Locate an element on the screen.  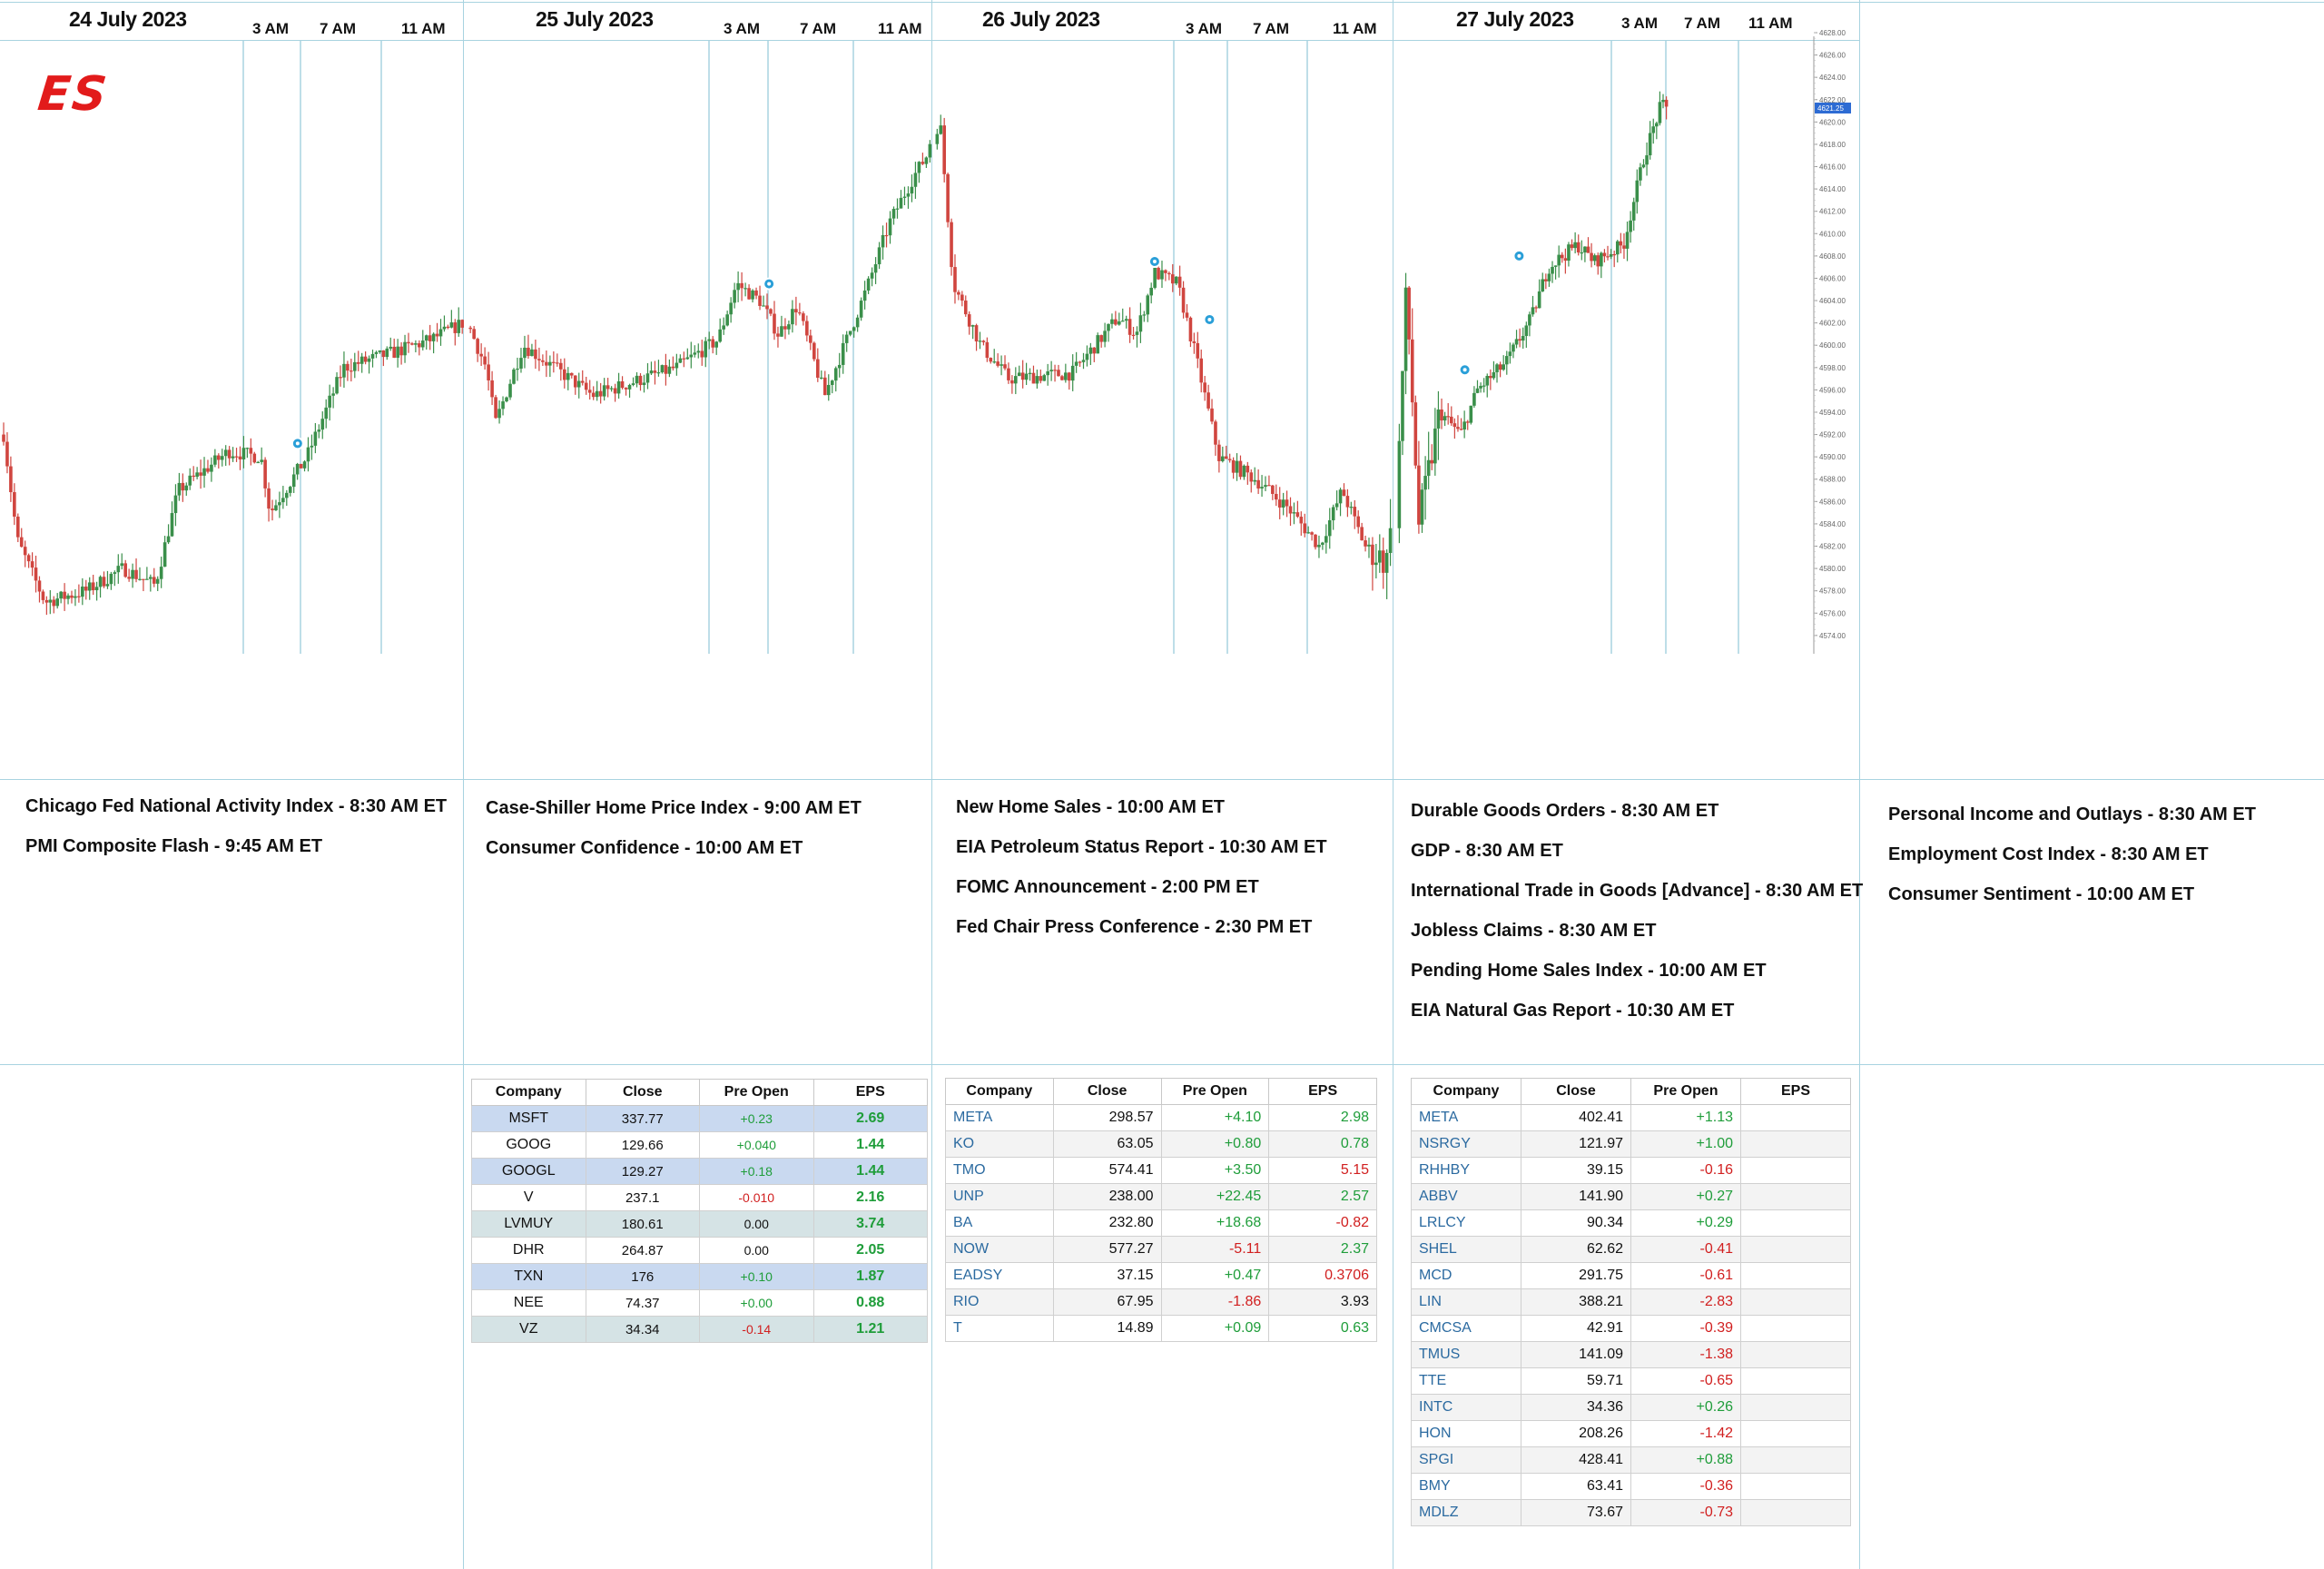
cell-close: 74.37 is located at coordinates (642, 1303).